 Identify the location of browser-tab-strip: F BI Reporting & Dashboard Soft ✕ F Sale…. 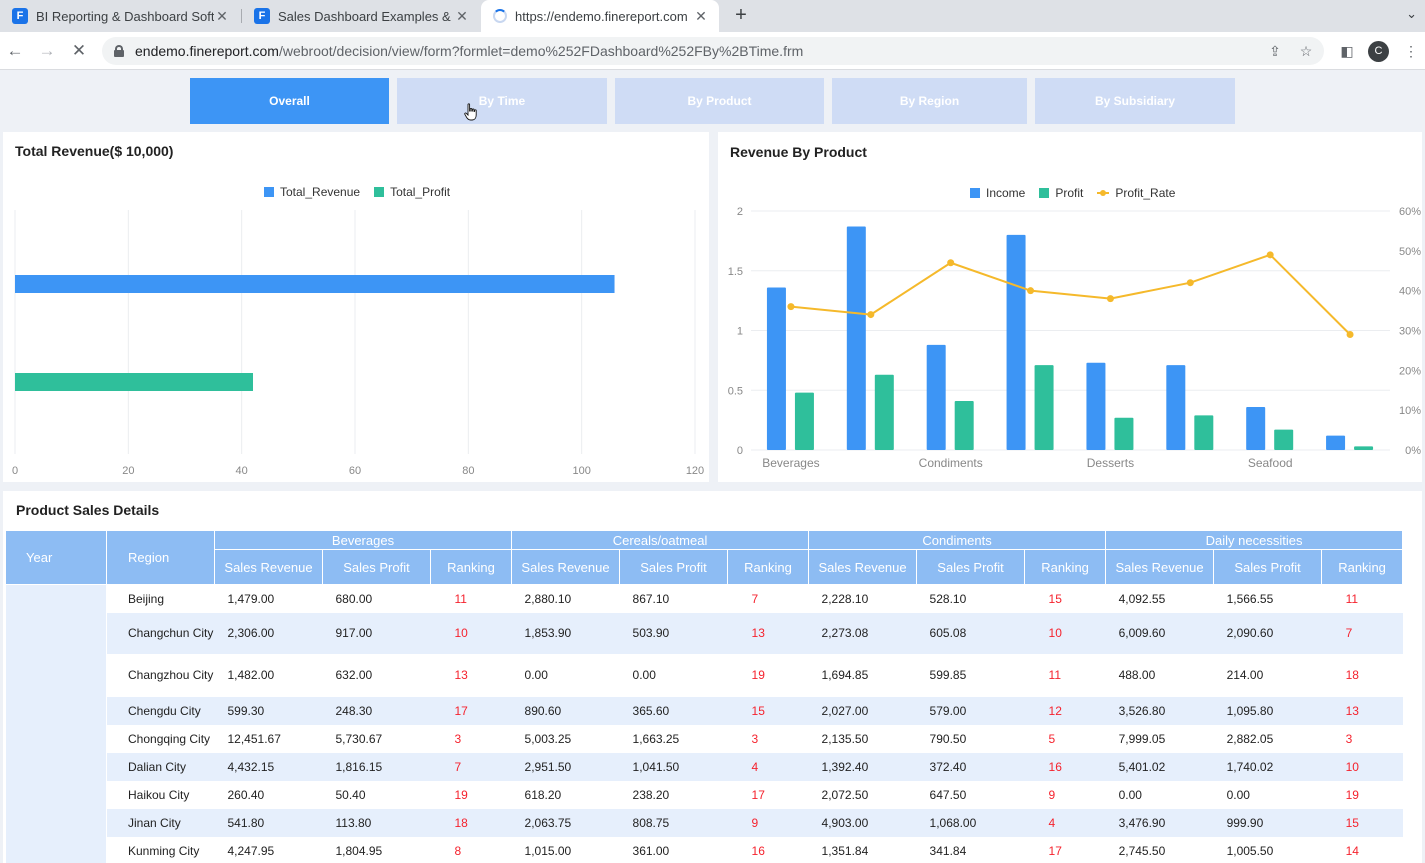
(712, 16).